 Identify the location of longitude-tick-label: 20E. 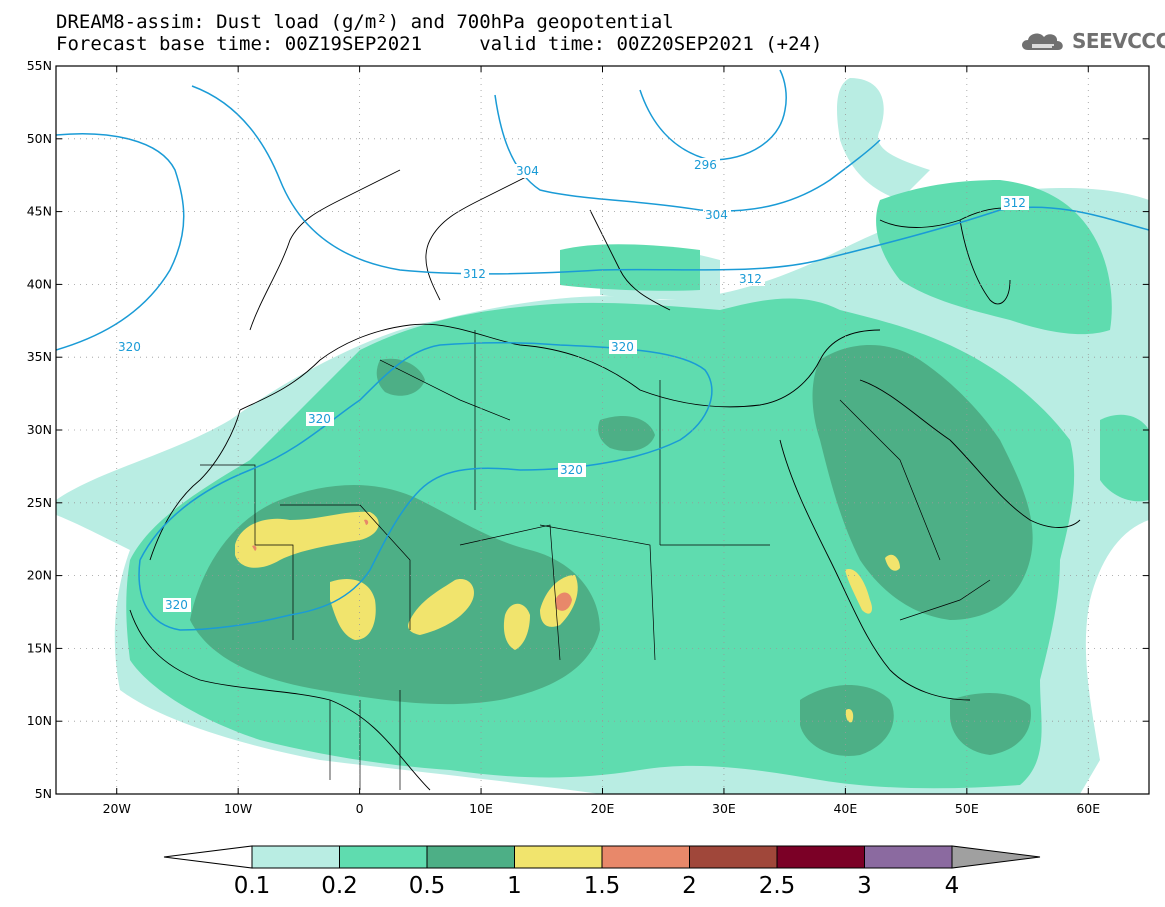
(603, 808).